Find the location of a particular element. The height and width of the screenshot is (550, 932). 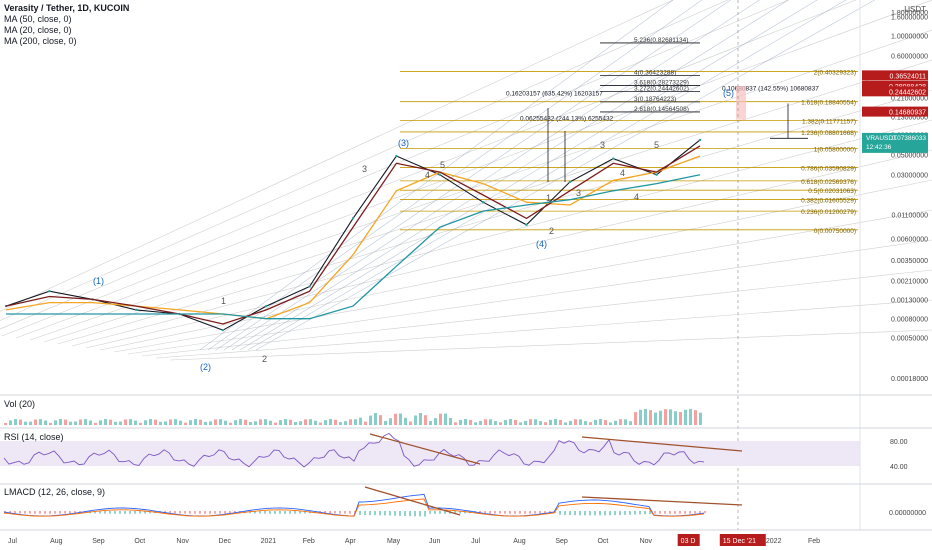

fib-ext-label: 2.618(0.14564508) is located at coordinates (661, 109).